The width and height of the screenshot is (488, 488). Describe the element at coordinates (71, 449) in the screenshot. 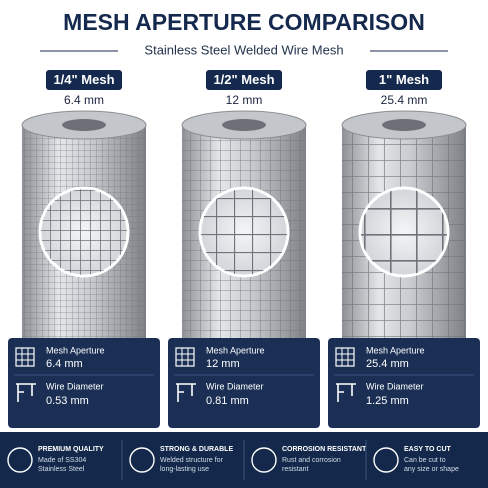

I see `feature-title: PREMIUM QUALITY` at that location.